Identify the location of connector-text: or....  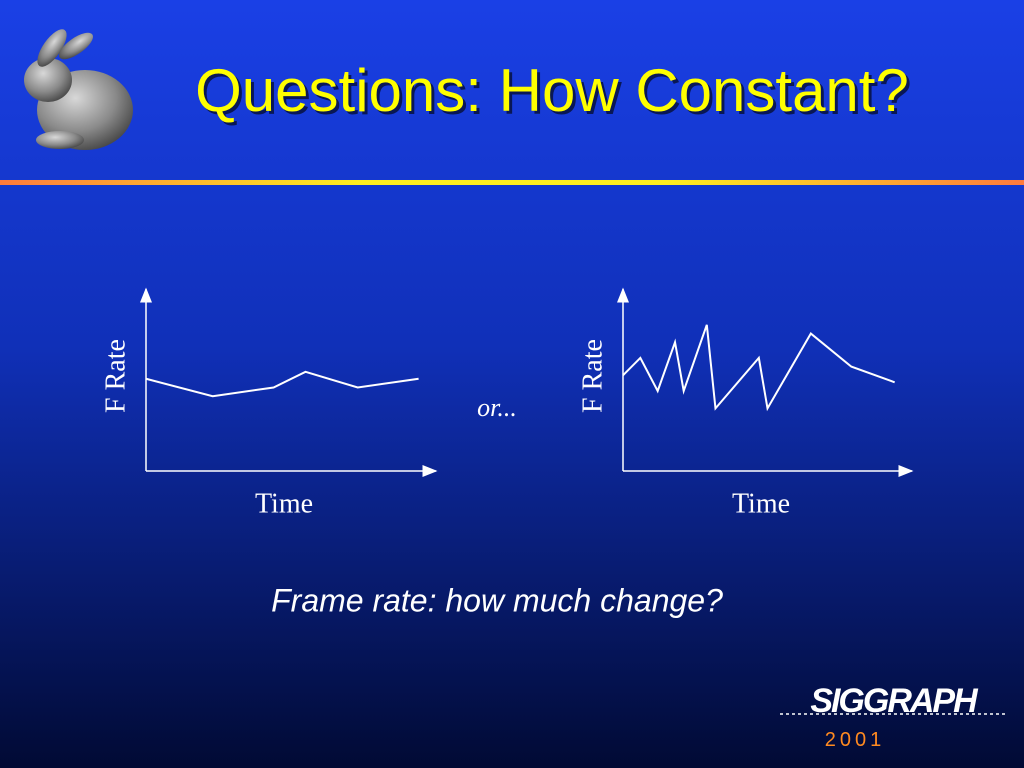
(497, 407).